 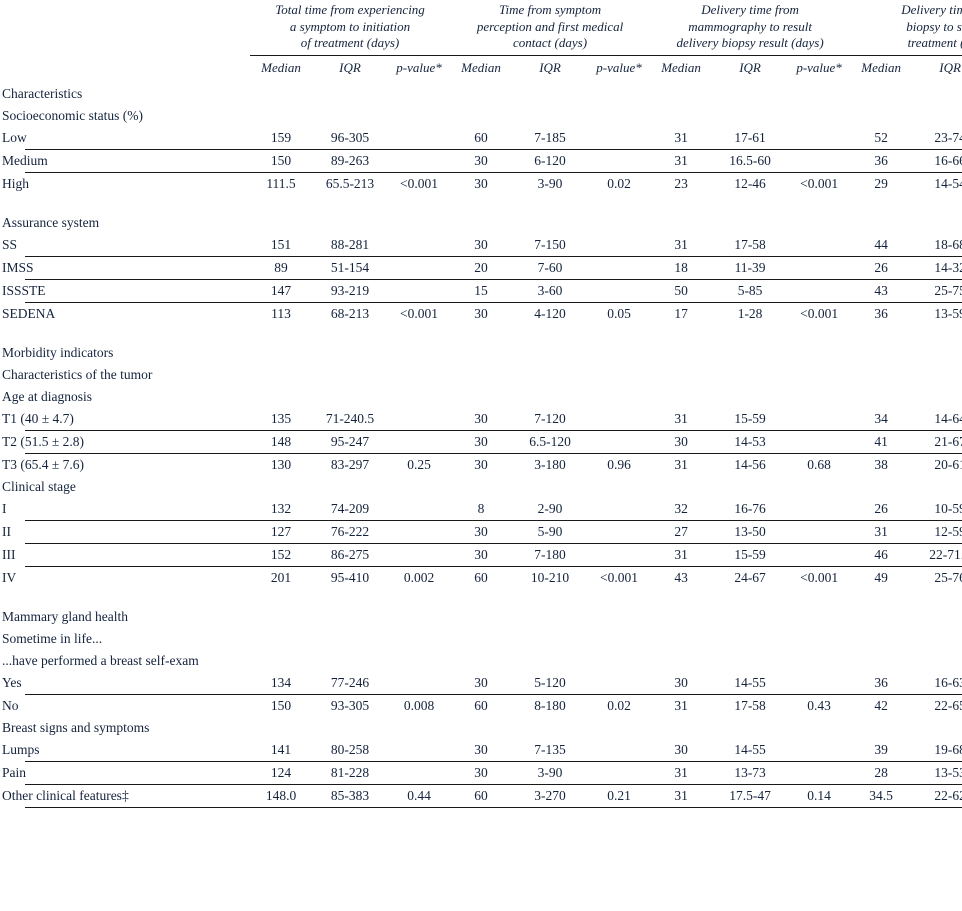 I want to click on cell-median-2: 30, so click(x=481, y=183).